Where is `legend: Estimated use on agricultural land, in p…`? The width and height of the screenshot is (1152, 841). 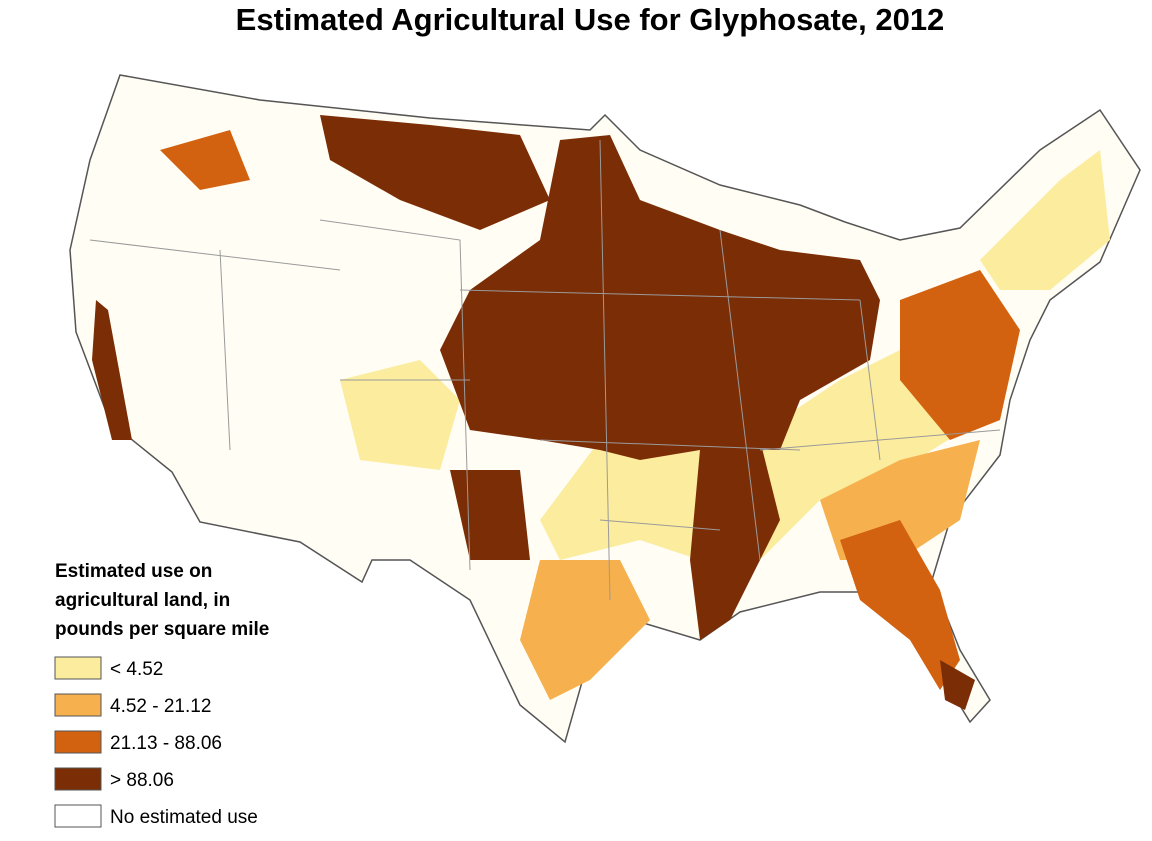
legend: Estimated use on agricultural land, in p… is located at coordinates (161, 694).